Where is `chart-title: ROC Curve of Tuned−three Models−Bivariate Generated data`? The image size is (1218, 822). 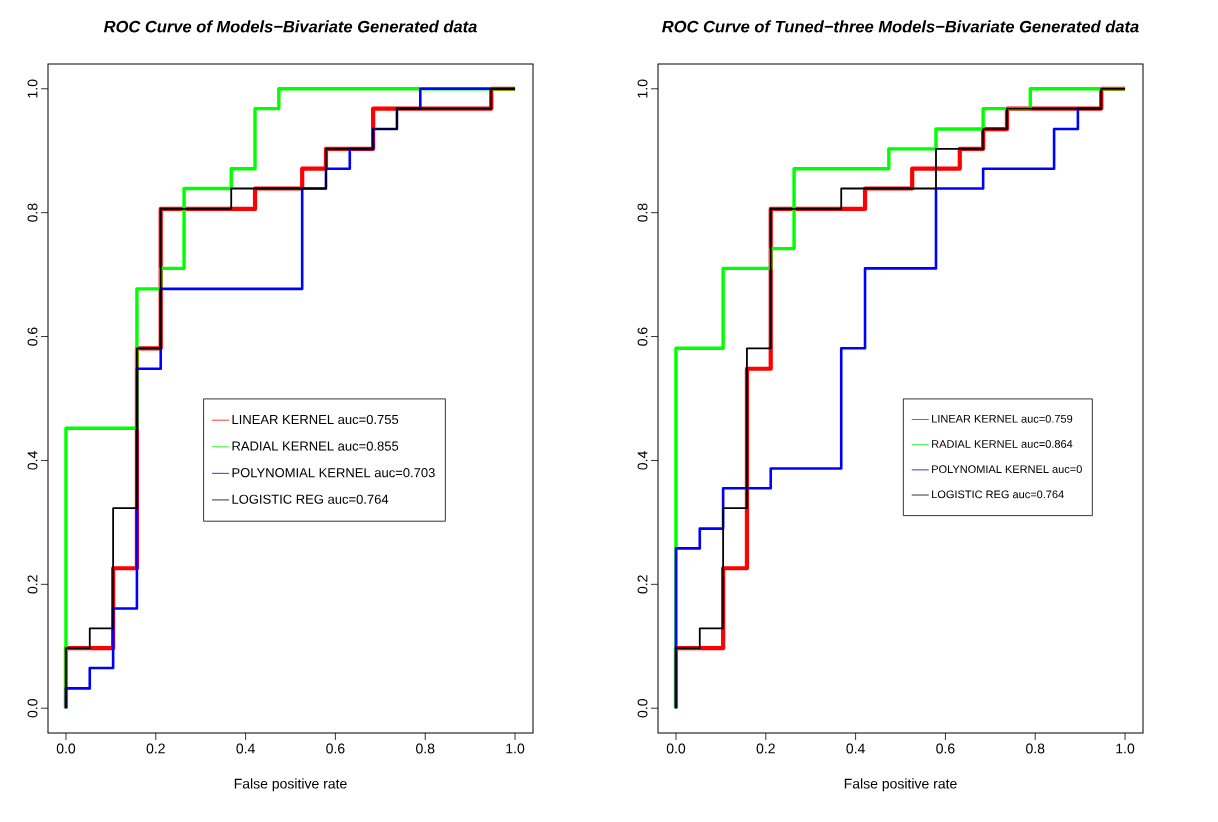
chart-title: ROC Curve of Tuned−three Models−Bivariate Generated data is located at coordinates (900, 26).